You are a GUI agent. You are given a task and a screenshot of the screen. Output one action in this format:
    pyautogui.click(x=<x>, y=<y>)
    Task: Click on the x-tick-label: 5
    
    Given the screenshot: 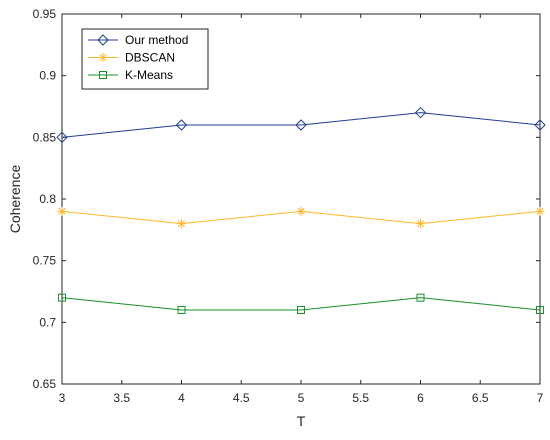 What is the action you would take?
    pyautogui.click(x=301, y=398)
    